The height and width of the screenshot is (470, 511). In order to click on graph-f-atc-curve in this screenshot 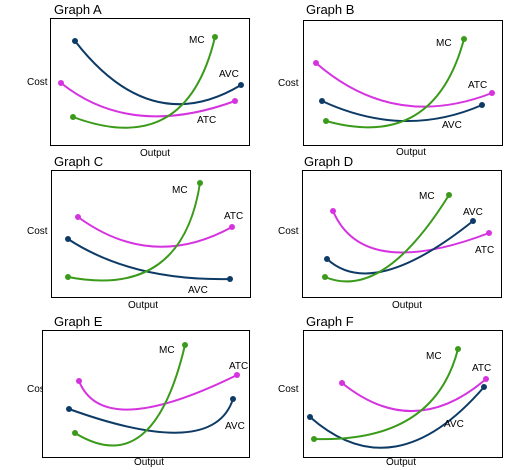, I will do `click(414, 395)`.